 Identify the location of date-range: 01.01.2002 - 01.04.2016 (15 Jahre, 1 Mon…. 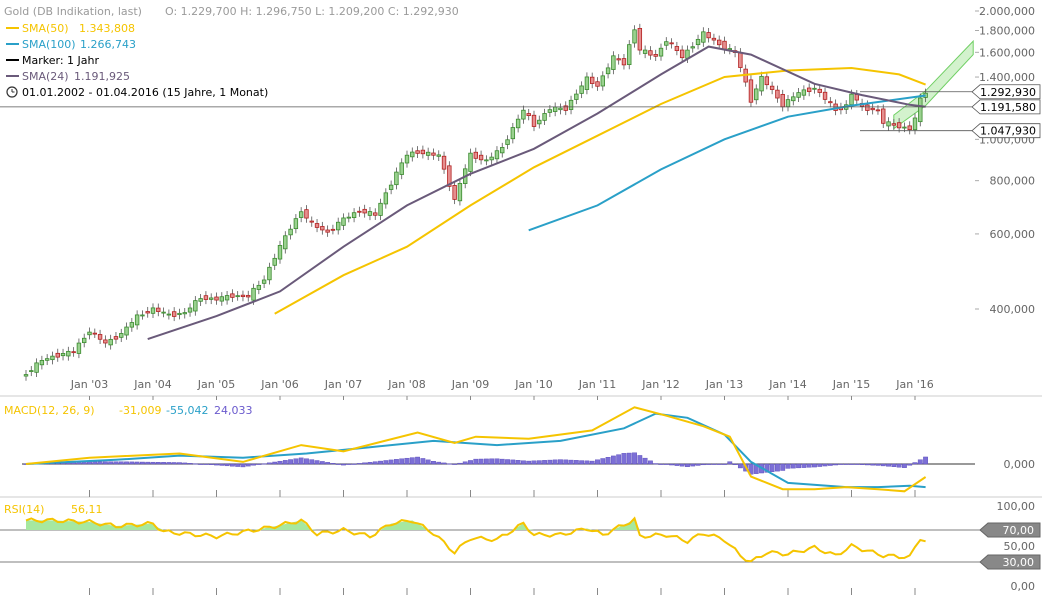
(145, 92).